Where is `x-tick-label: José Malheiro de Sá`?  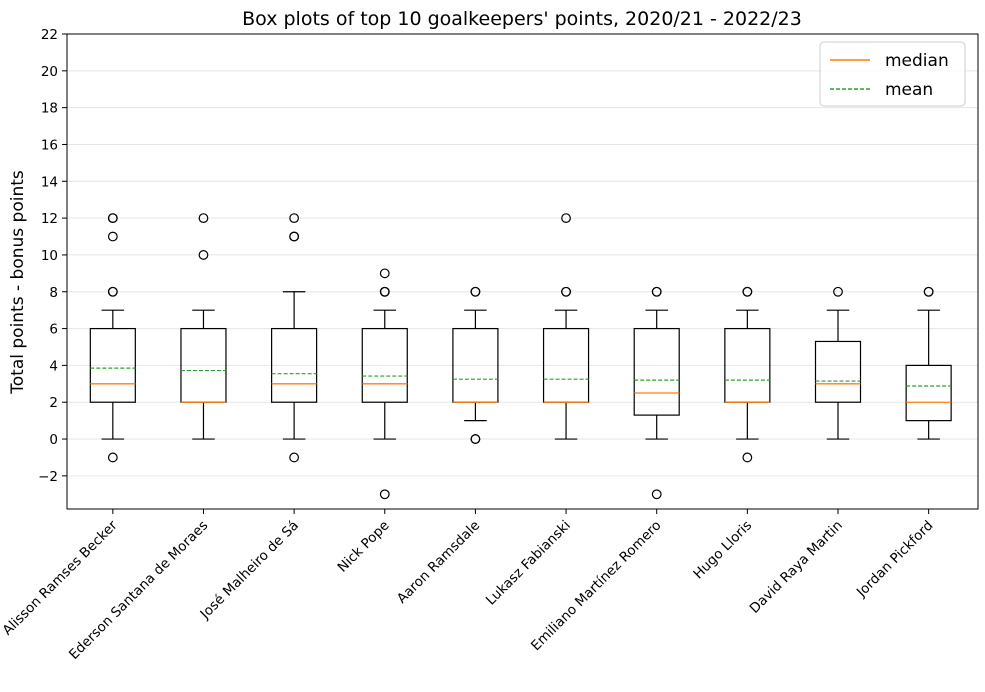 x-tick-label: José Malheiro de Sá is located at coordinates (249, 570).